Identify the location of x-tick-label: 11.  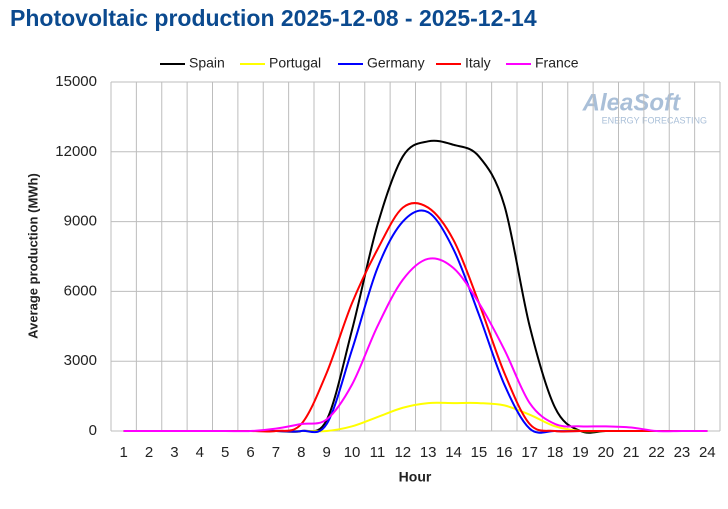
(378, 452).